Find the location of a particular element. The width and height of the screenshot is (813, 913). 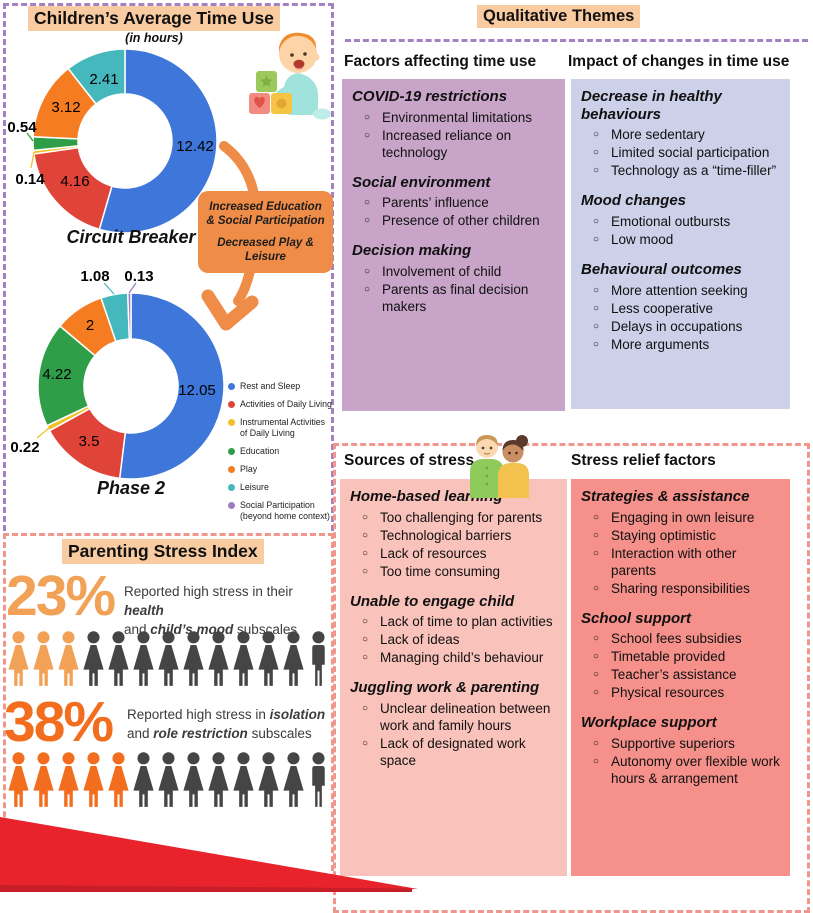

bullet-item: ○ More attention seeking is located at coordinates (681, 290).